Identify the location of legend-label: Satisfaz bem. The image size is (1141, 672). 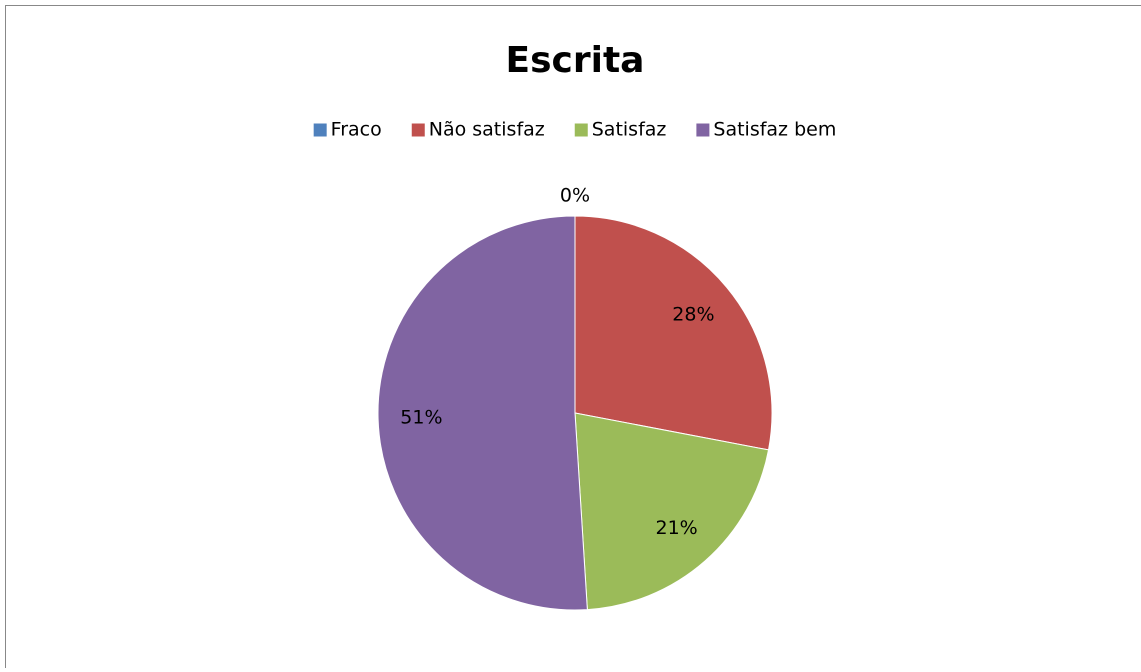
(774, 130).